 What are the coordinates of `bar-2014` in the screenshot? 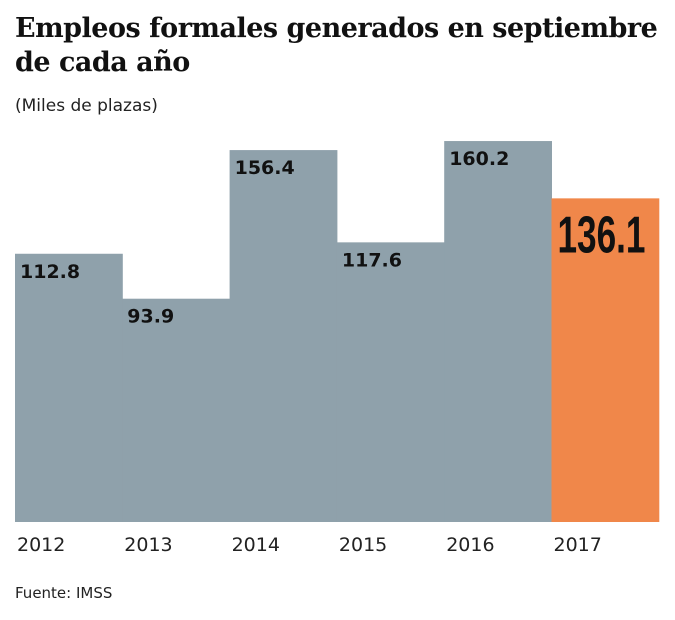 It's located at (283, 336).